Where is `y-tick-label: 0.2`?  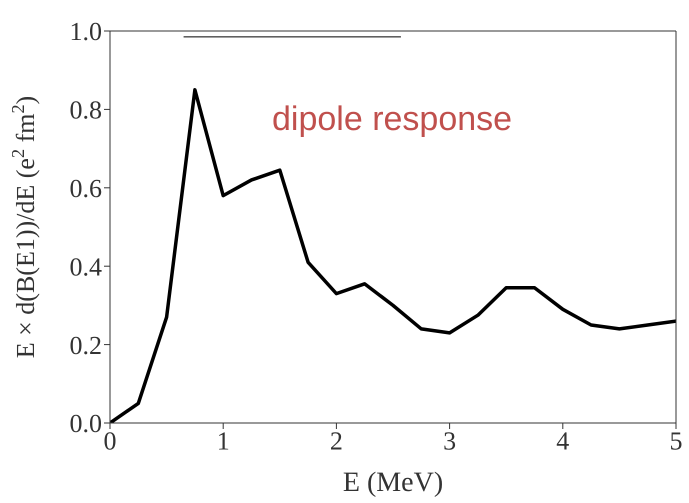
y-tick-label: 0.2 is located at coordinates (86, 345).